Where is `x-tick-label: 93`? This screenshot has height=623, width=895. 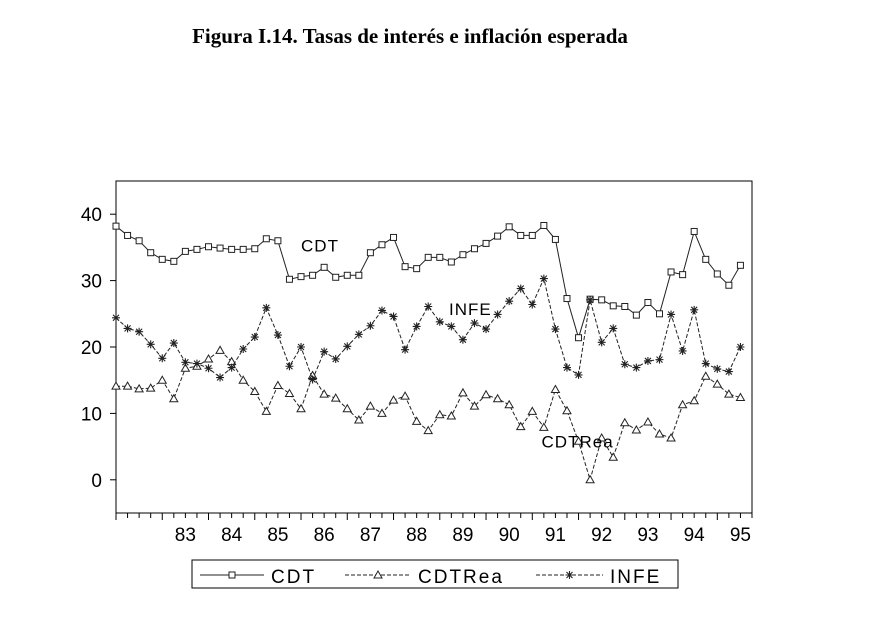
x-tick-label: 93 is located at coordinates (647, 535).